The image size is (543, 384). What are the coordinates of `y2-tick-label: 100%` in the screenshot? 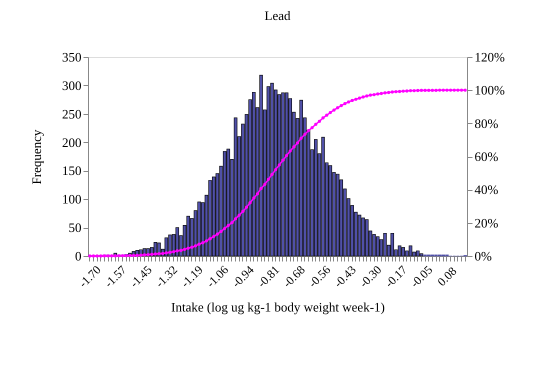 It's located at (489, 90).